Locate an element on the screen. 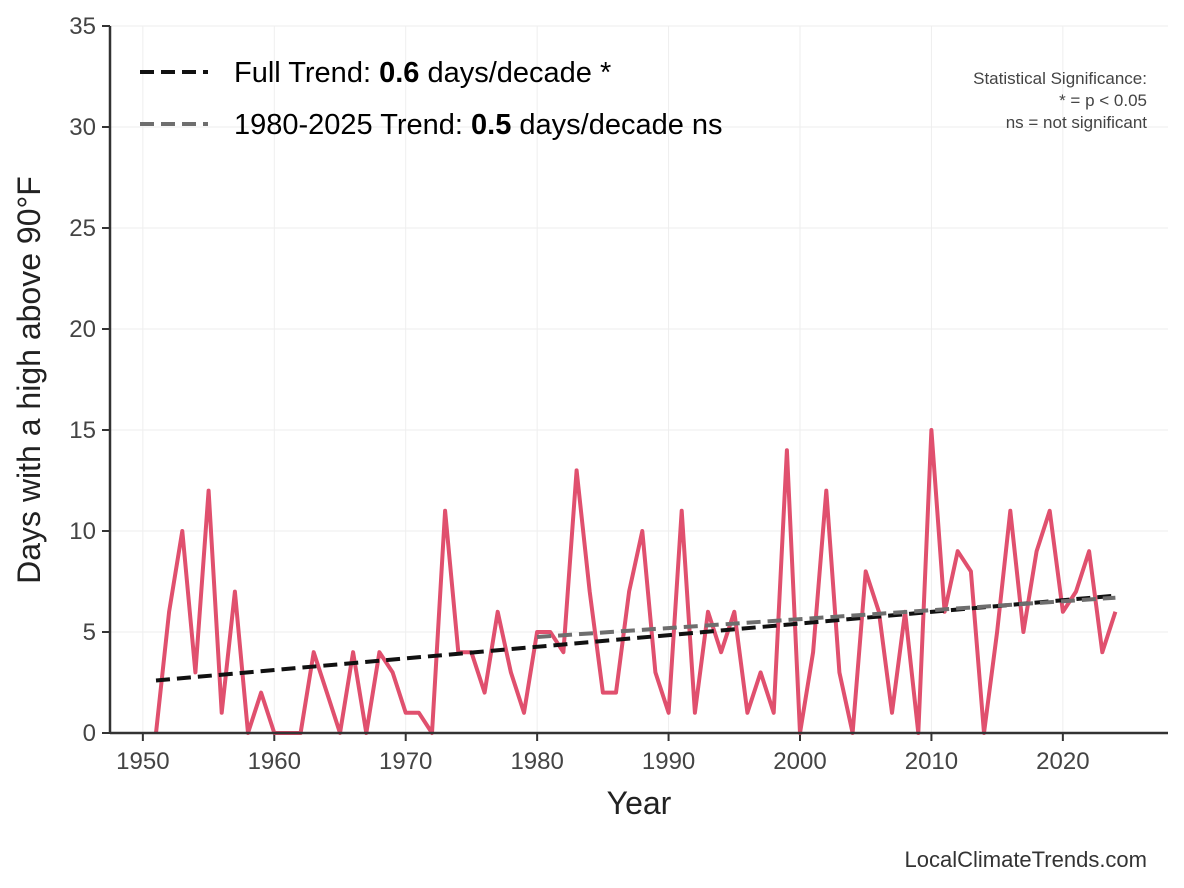  y-axis-ticks: 0 5 10 15 20 25 30 35 is located at coordinates (89, 380).